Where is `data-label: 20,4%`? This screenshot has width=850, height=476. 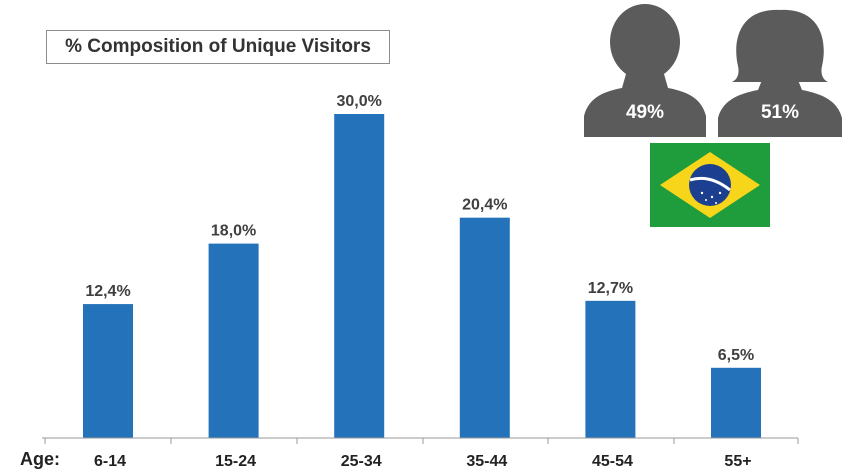 data-label: 20,4% is located at coordinates (484, 205).